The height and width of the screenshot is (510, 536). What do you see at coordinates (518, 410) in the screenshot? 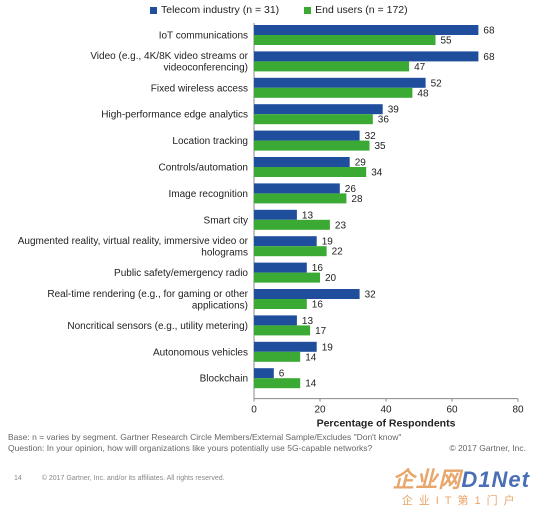
I see `x-tick-label: 80` at bounding box center [518, 410].